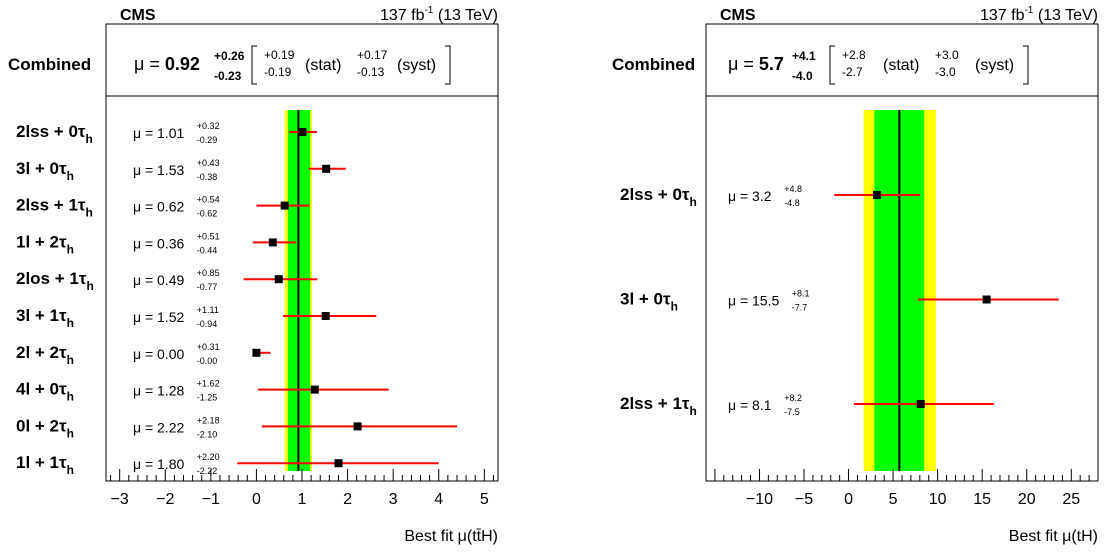 This screenshot has width=1105, height=552. Describe the element at coordinates (208, 200) in the screenshot. I see `category-err-up: +0.54` at that location.